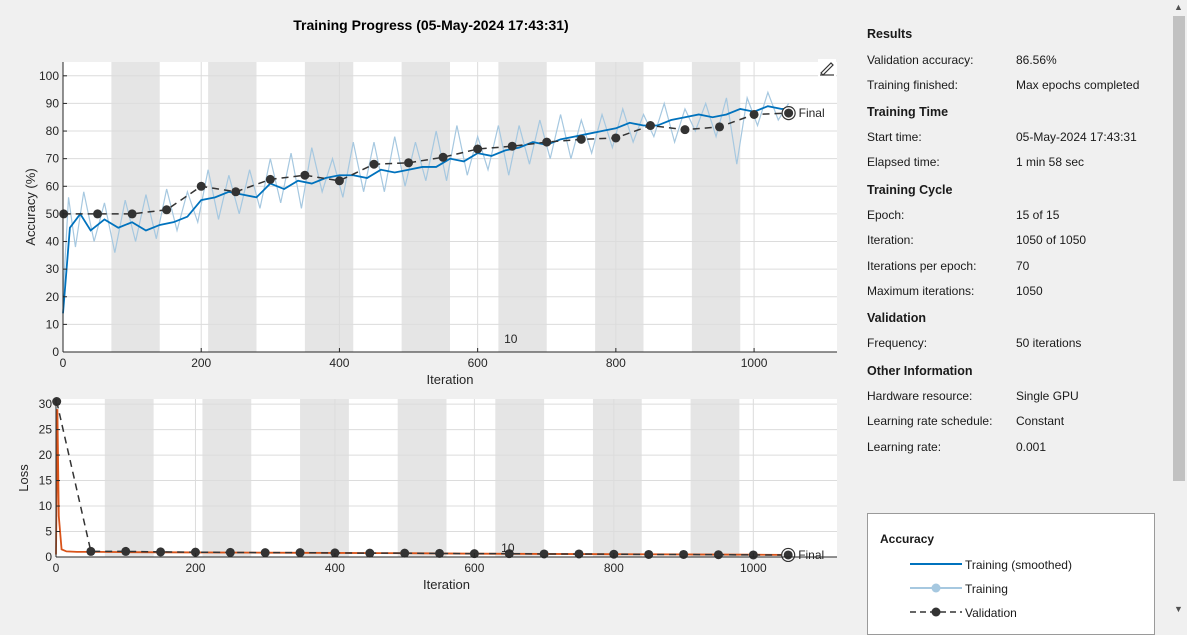  Describe the element at coordinates (912, 85) in the screenshot. I see `training-finished-label: Training finished:` at that location.